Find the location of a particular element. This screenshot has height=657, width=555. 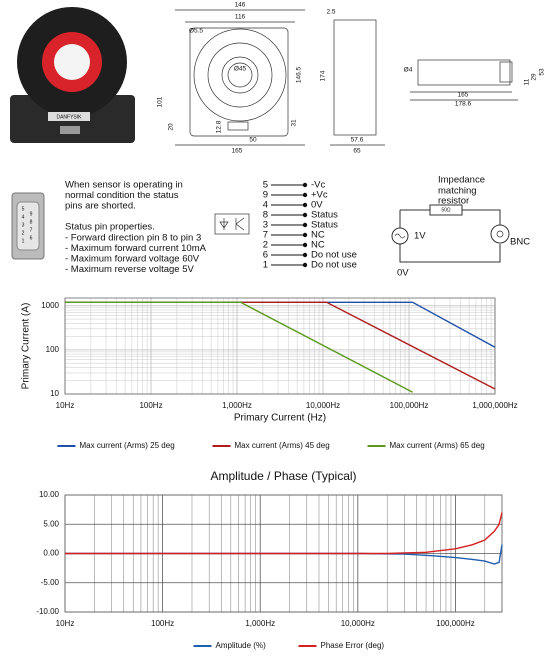

pin-label: -Vc is located at coordinates (318, 185).